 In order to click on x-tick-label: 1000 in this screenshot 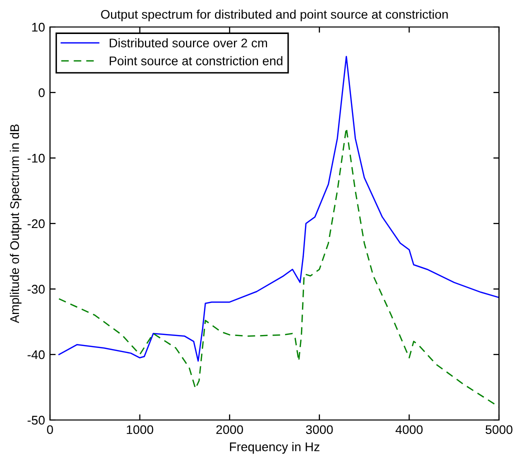, I will do `click(140, 429)`.